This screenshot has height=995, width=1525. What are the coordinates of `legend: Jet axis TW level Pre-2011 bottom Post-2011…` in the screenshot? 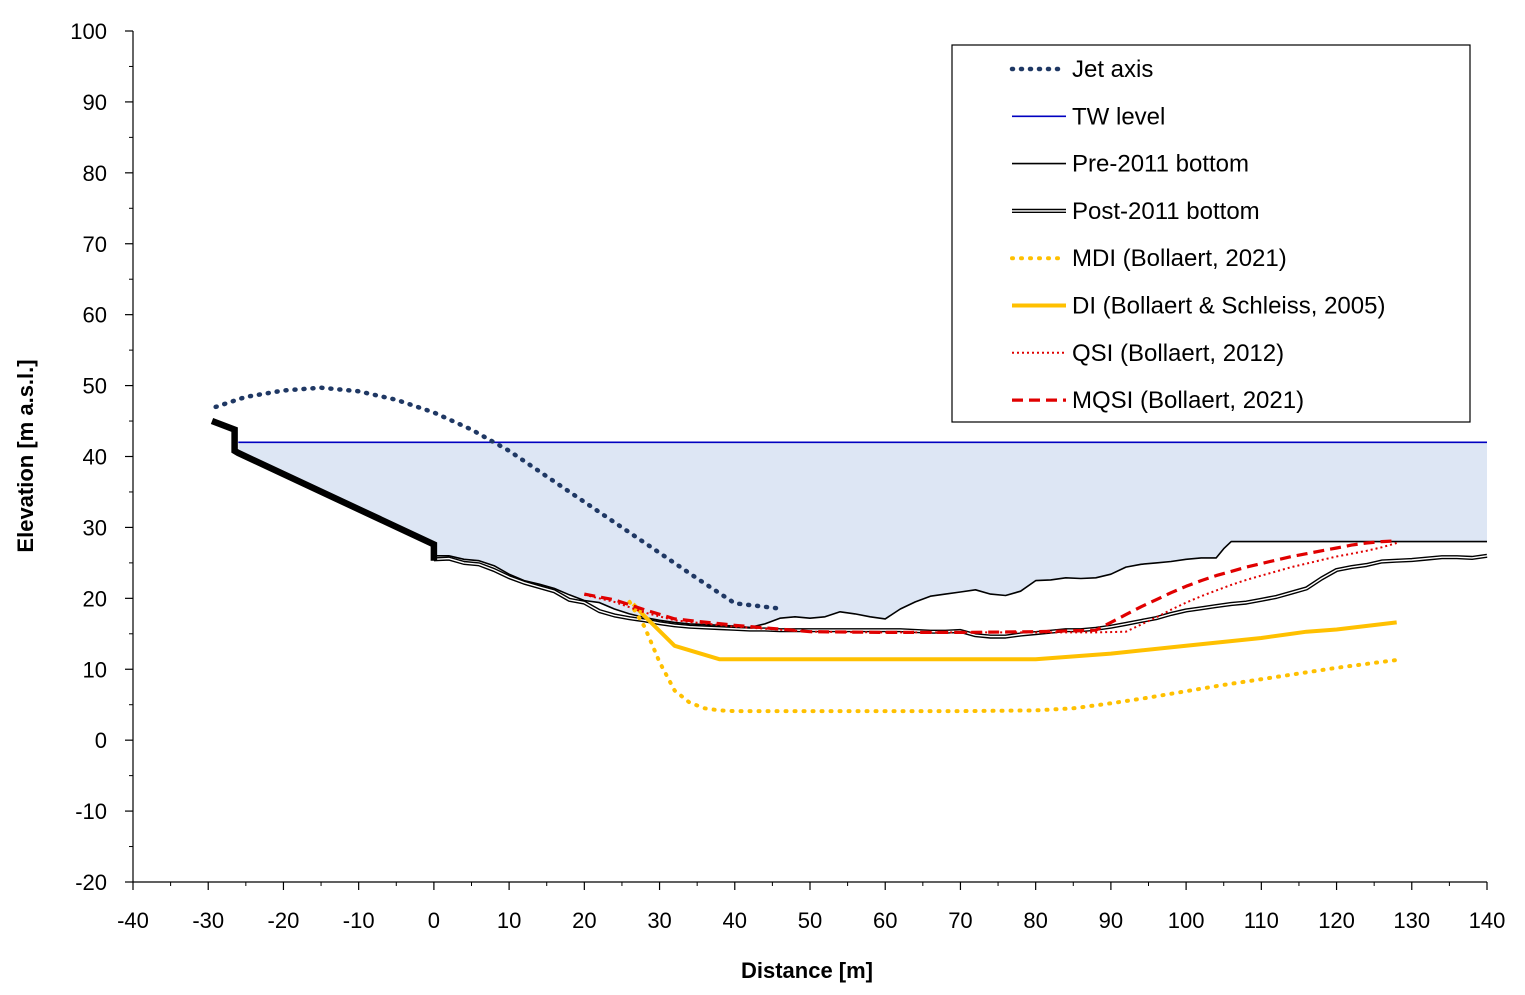 It's located at (1211, 233).